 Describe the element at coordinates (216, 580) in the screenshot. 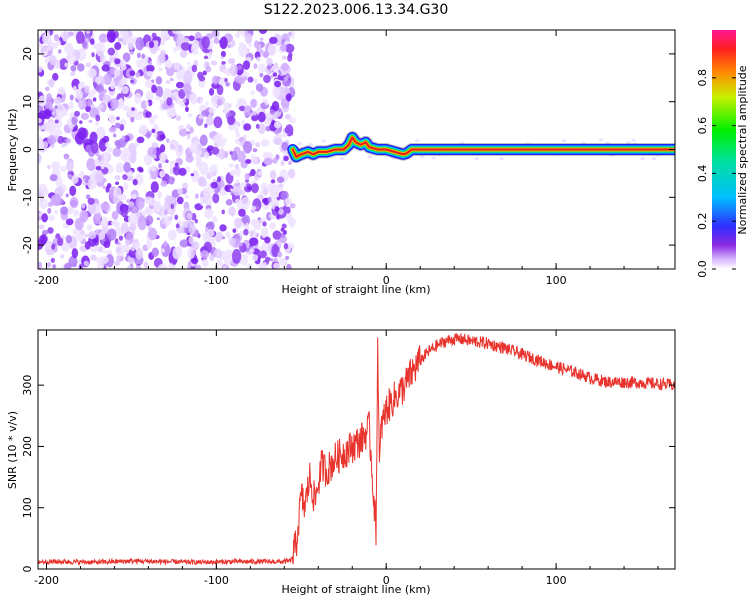

I see `snr-x-tick-label: -100` at that location.